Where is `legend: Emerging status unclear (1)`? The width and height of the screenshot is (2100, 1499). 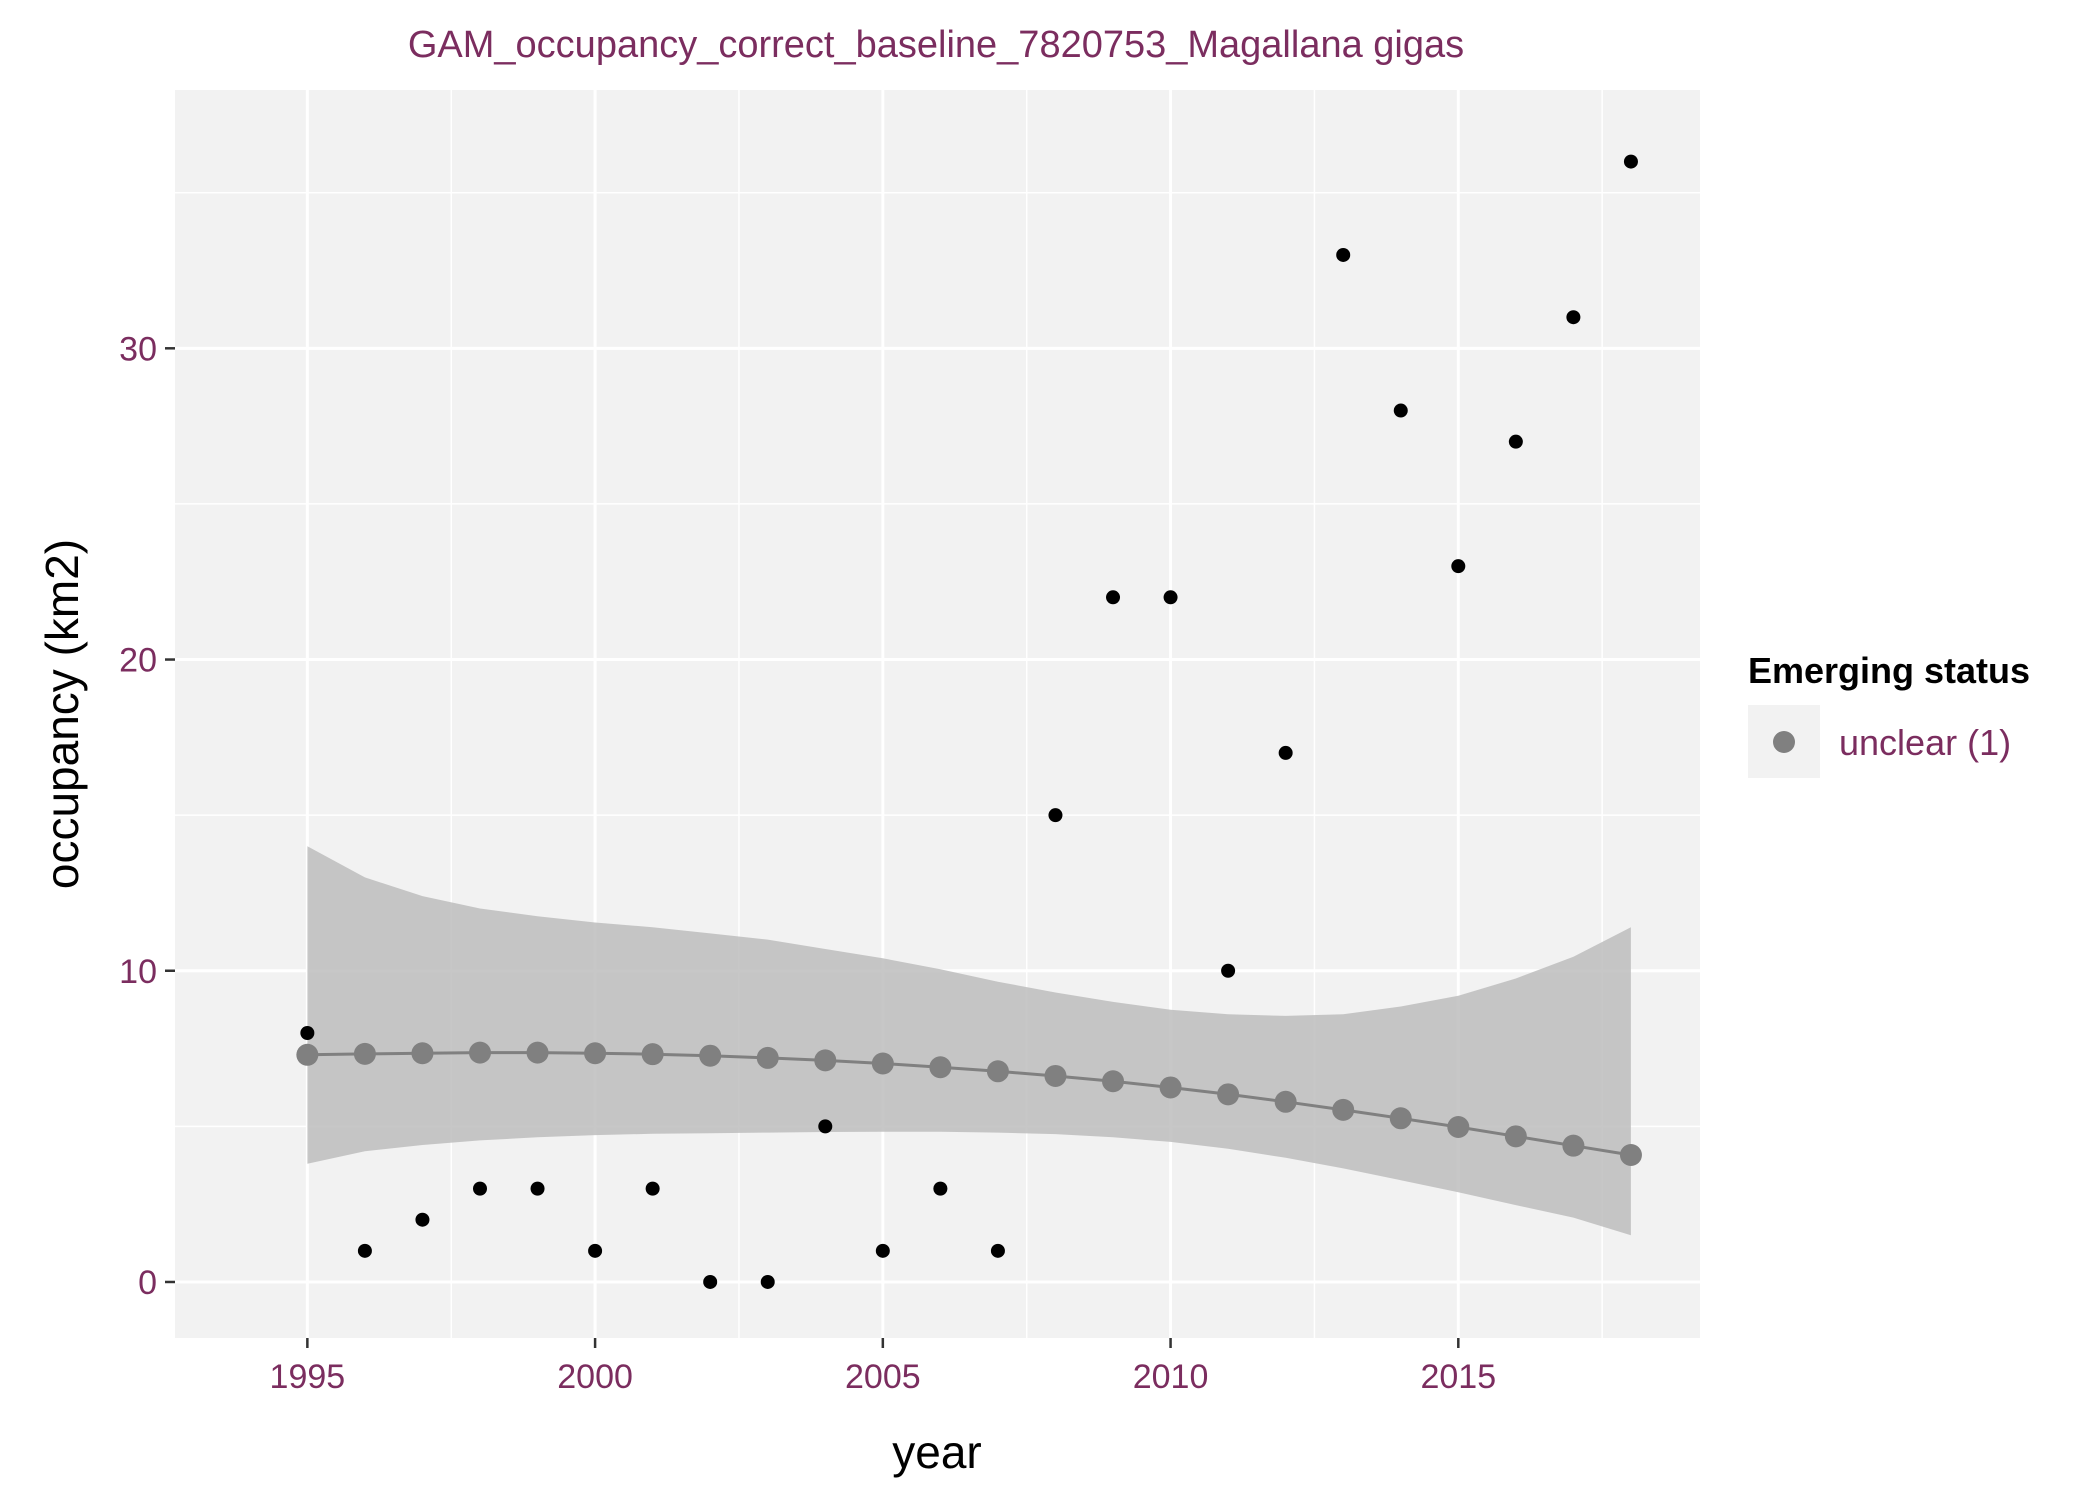 legend: Emerging status unclear (1) is located at coordinates (1889, 714).